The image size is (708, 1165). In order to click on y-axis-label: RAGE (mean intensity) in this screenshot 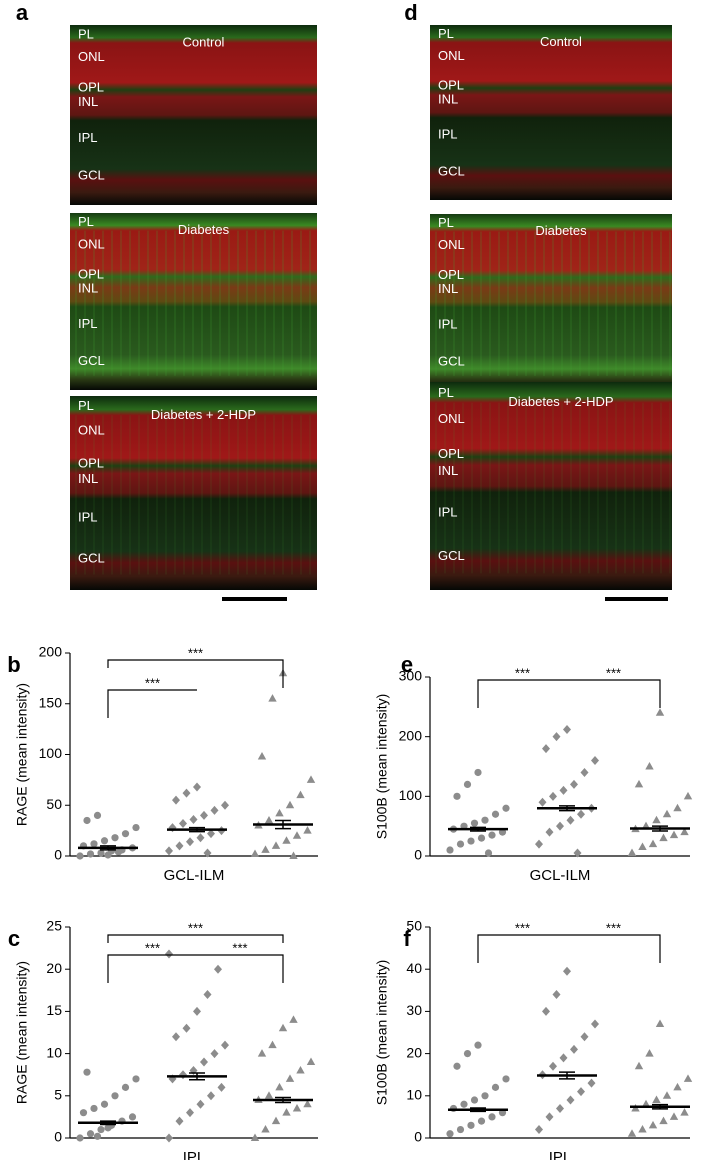, I will do `click(22, 1032)`.